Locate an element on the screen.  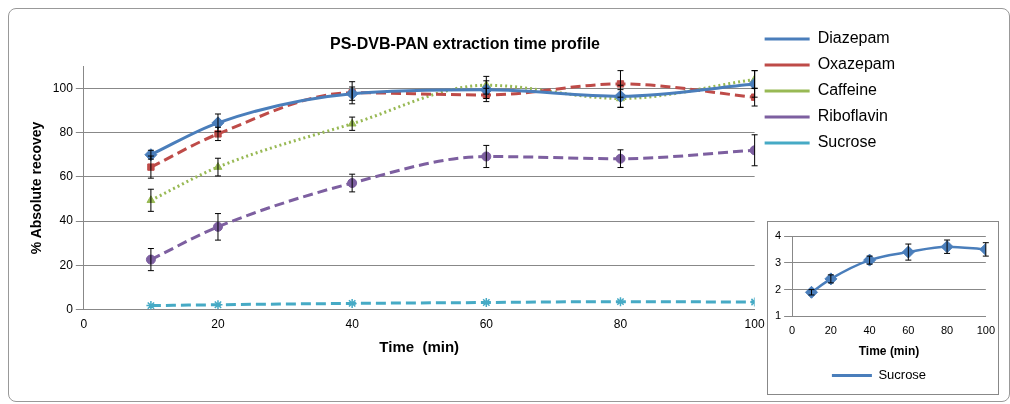
legend-label: Oxazepam is located at coordinates (856, 64).